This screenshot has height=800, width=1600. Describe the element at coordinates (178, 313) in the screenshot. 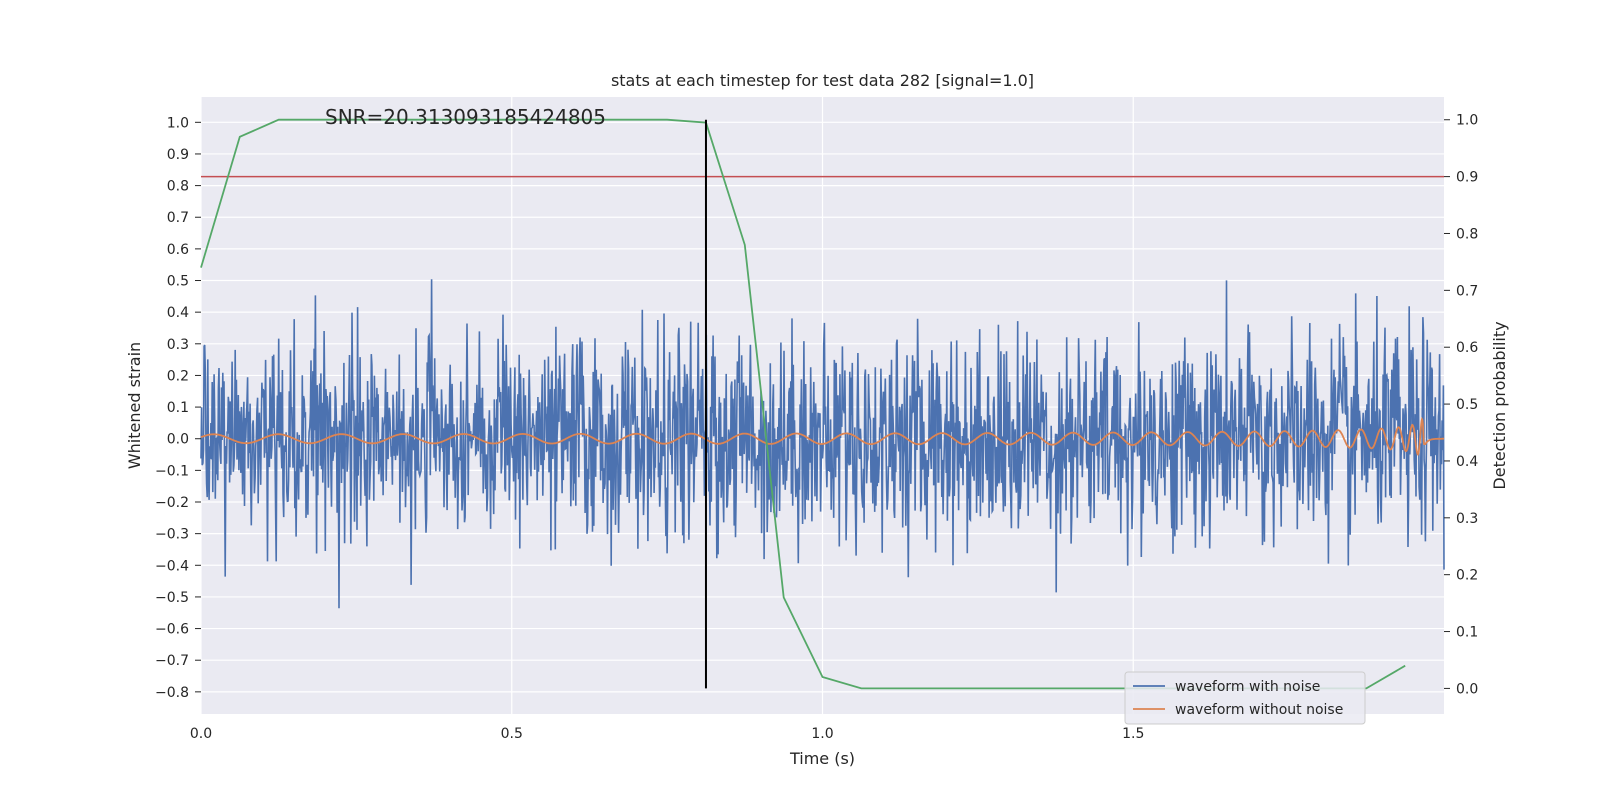

I see `y-left-tick-label: 0.4` at that location.